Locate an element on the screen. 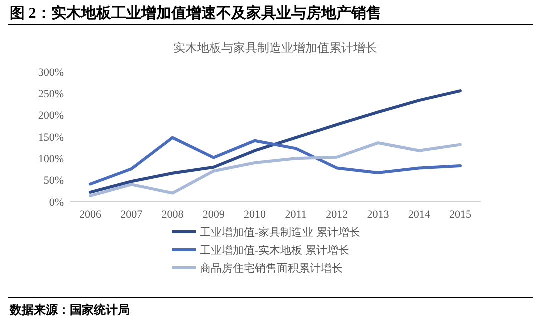 Image resolution: width=541 pixels, height=324 pixels. x-tick-label: 2012 is located at coordinates (337, 215).